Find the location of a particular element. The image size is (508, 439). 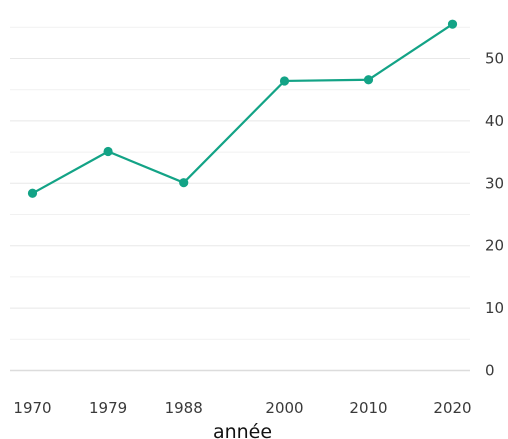

y-tick-label: 0 is located at coordinates (490, 371).